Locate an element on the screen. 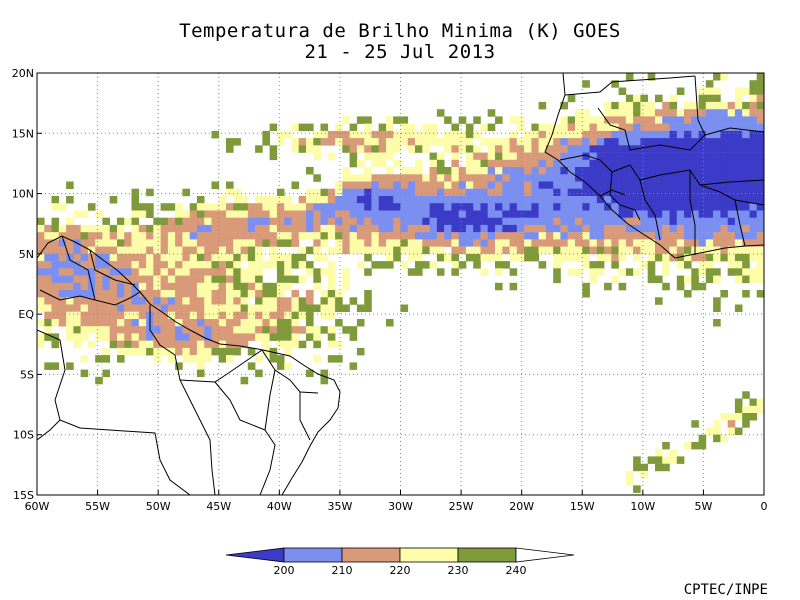 The height and width of the screenshot is (600, 800). legend-label: 210 is located at coordinates (342, 570).